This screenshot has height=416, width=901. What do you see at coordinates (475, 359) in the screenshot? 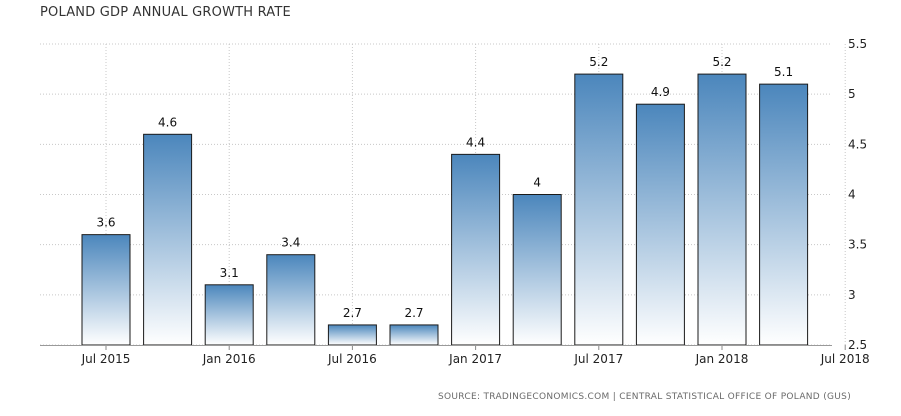
I see `x-tick-label: Jan 2017` at bounding box center [475, 359].